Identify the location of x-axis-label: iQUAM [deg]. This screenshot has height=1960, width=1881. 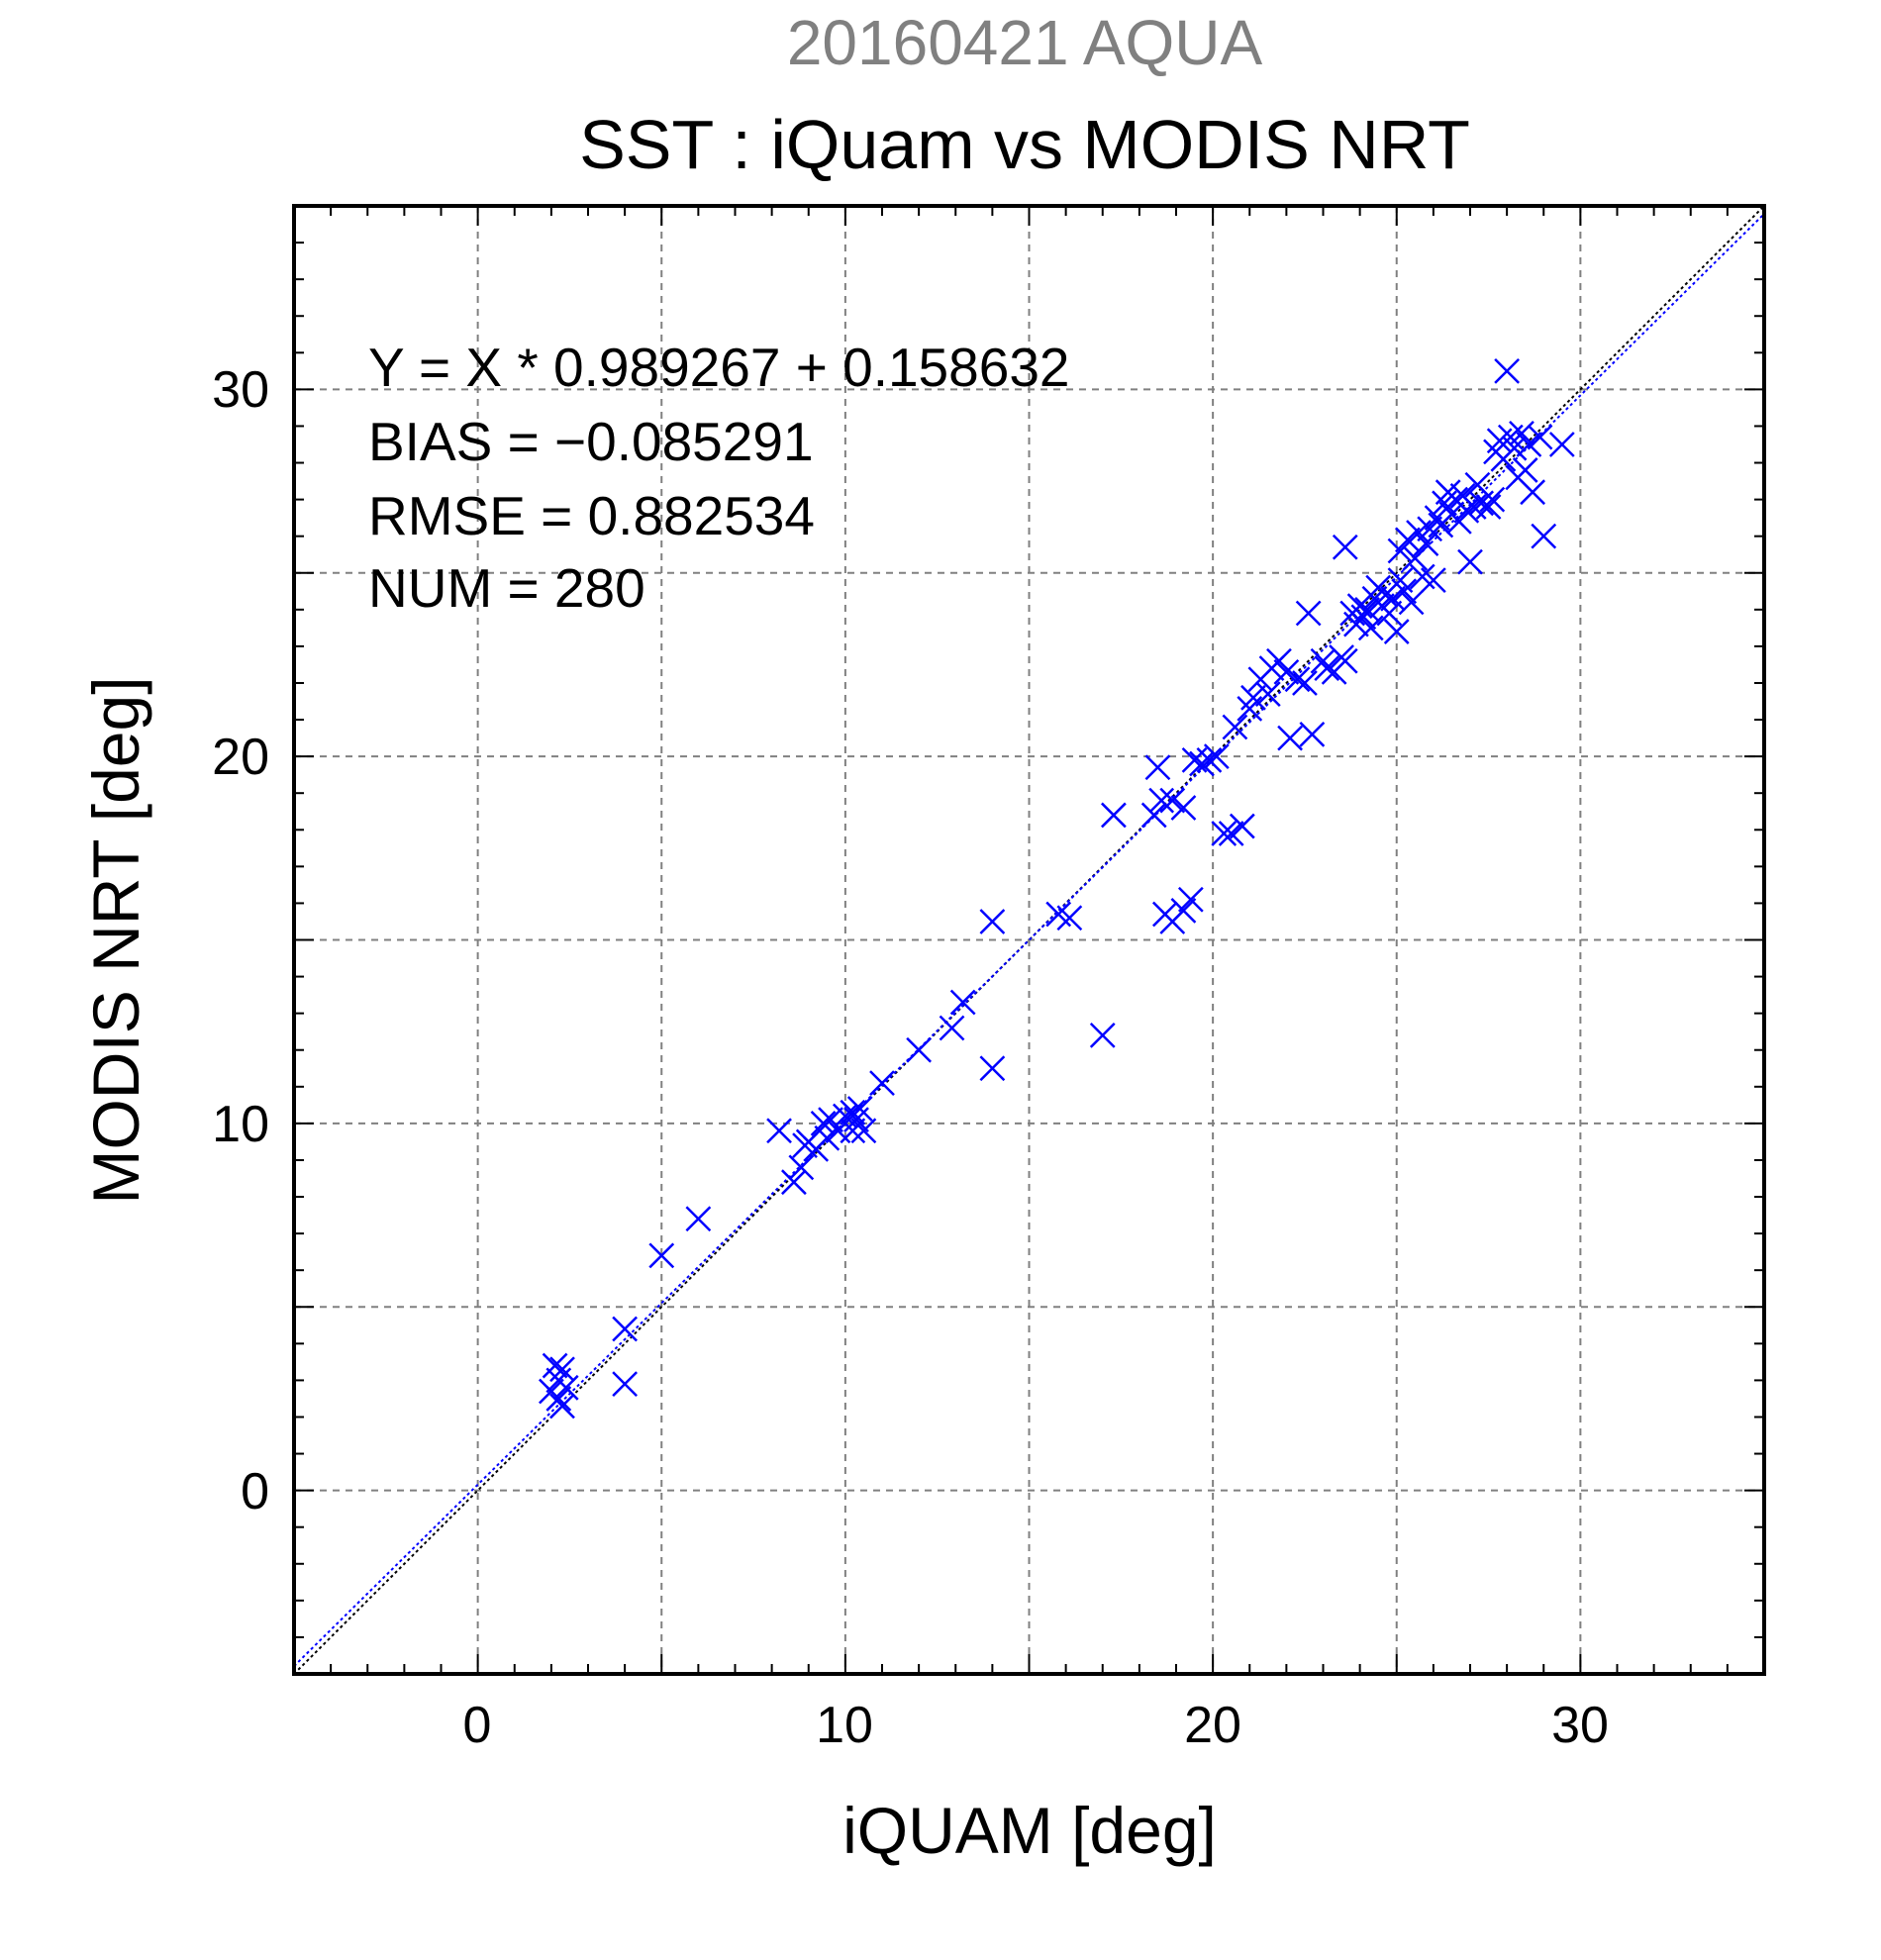
(1030, 1830).